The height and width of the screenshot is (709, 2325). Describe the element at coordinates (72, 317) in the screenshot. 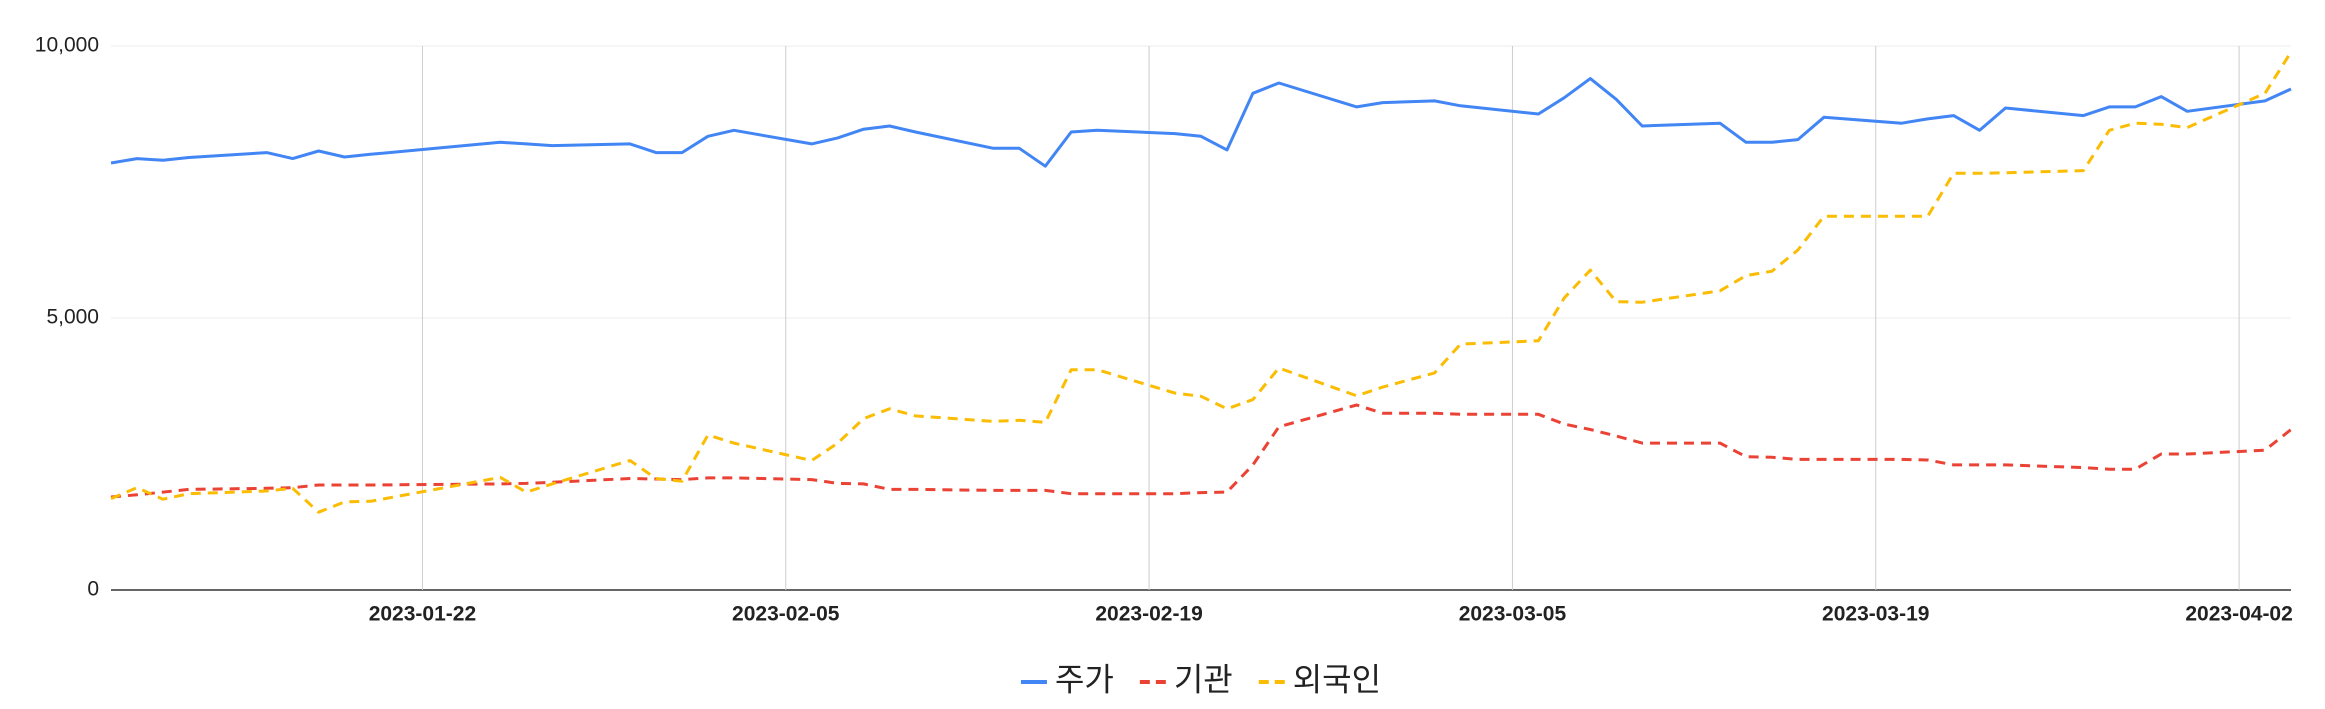

I see `y-tick-label: 5,000` at that location.